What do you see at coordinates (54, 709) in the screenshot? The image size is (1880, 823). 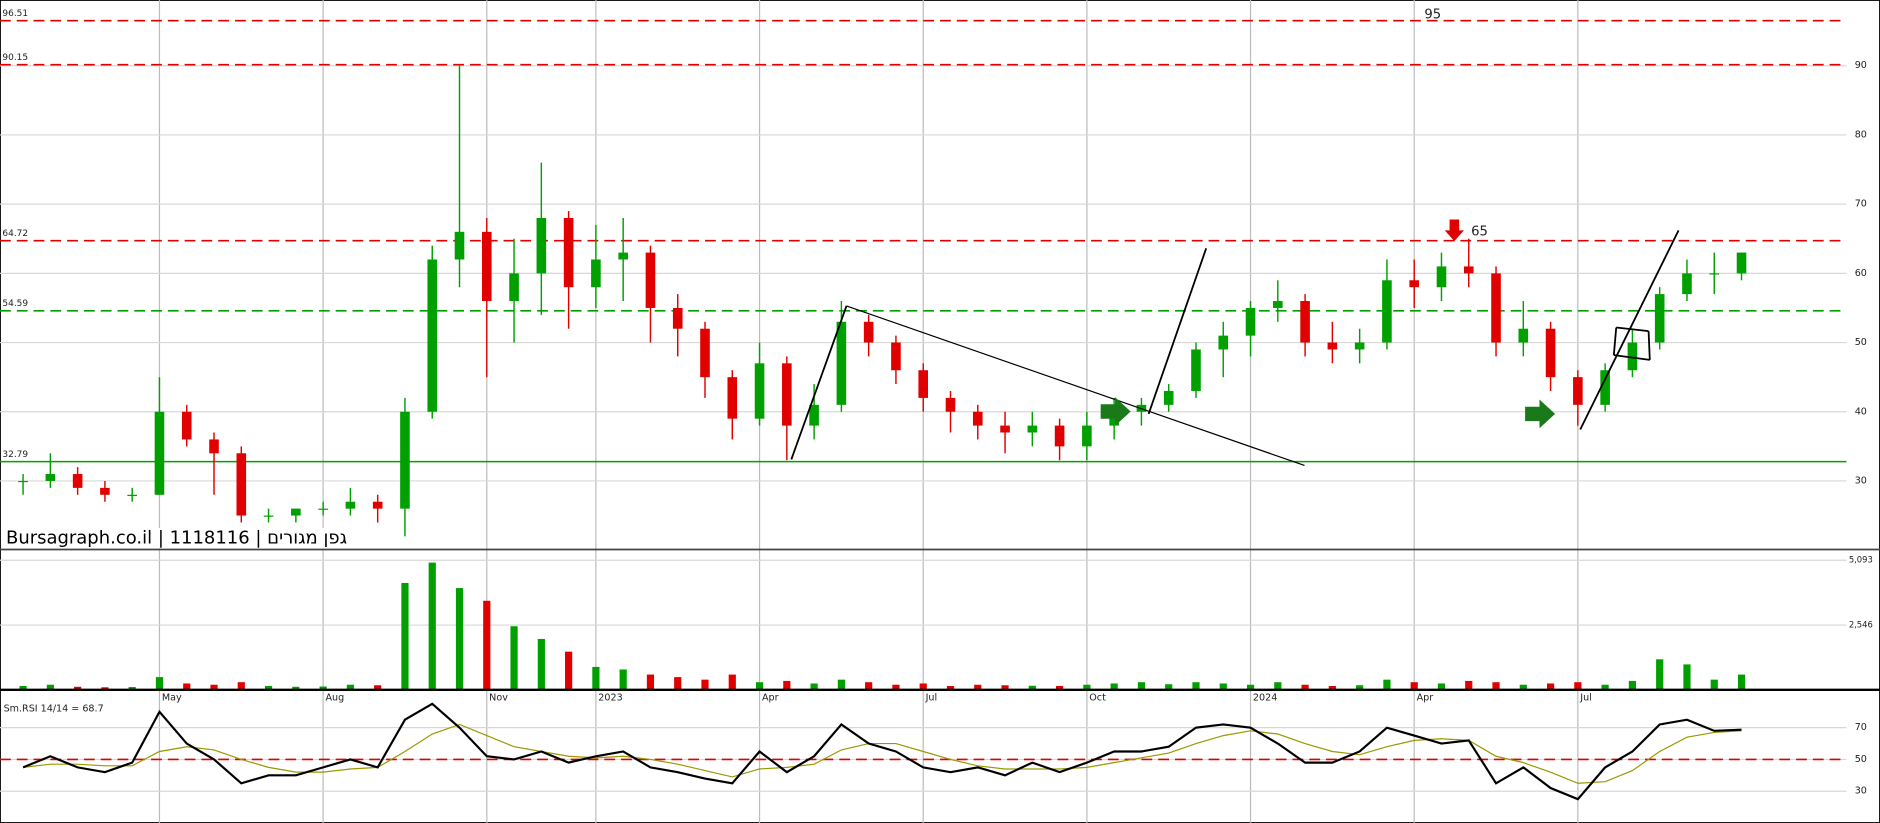 I see `rsi-title: Sm.RSI 14/14 = 68.7` at bounding box center [54, 709].